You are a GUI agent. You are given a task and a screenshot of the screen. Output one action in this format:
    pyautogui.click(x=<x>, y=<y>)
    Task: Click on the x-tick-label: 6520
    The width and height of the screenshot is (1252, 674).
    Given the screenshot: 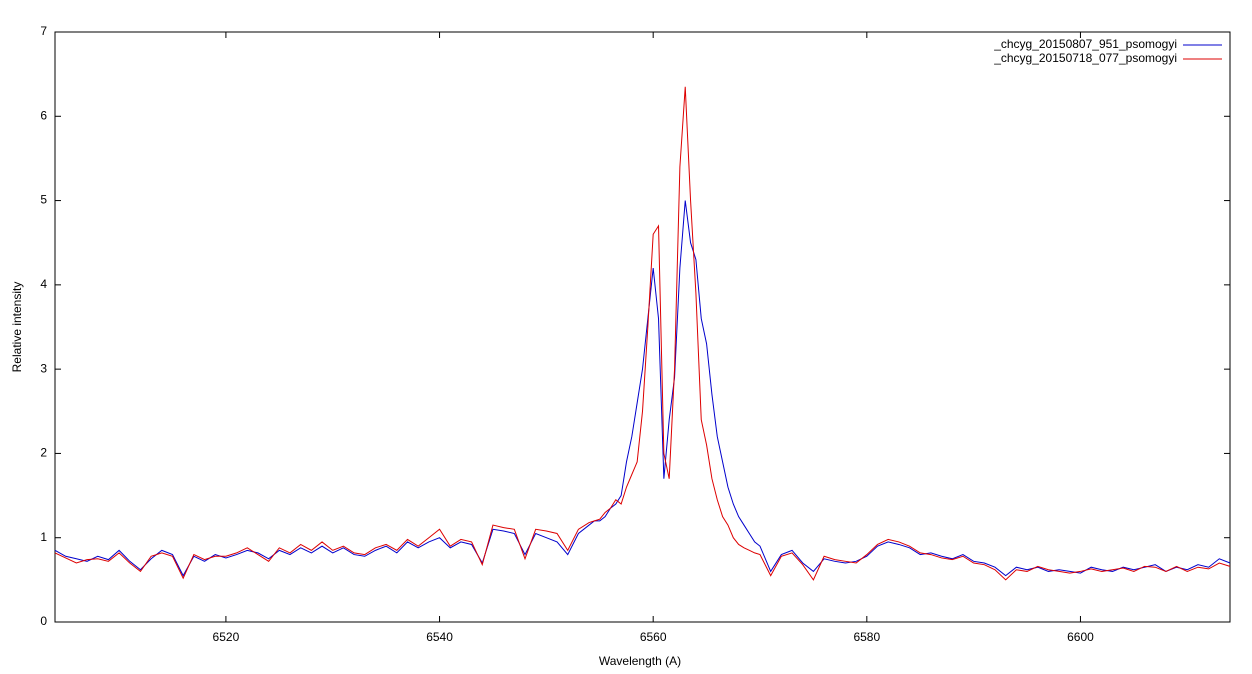 What is the action you would take?
    pyautogui.click(x=226, y=637)
    